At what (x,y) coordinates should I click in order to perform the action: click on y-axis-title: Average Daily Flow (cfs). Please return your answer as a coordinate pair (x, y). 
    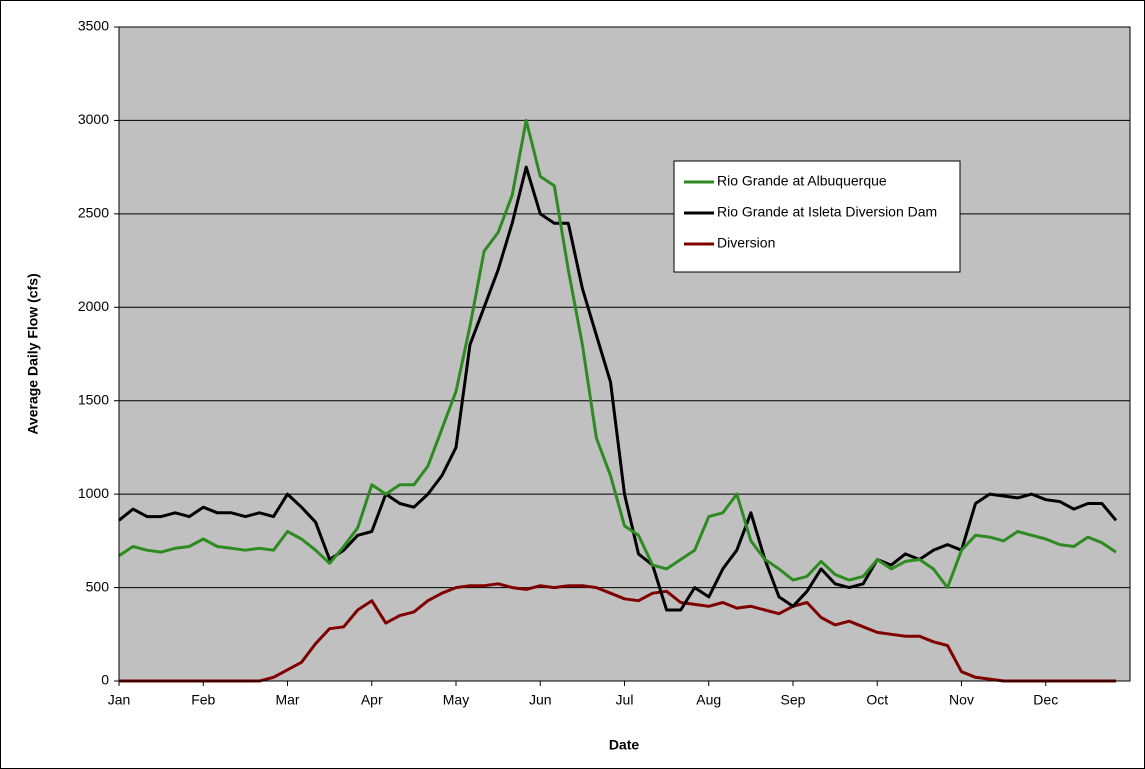
    Looking at the image, I should click on (33, 353).